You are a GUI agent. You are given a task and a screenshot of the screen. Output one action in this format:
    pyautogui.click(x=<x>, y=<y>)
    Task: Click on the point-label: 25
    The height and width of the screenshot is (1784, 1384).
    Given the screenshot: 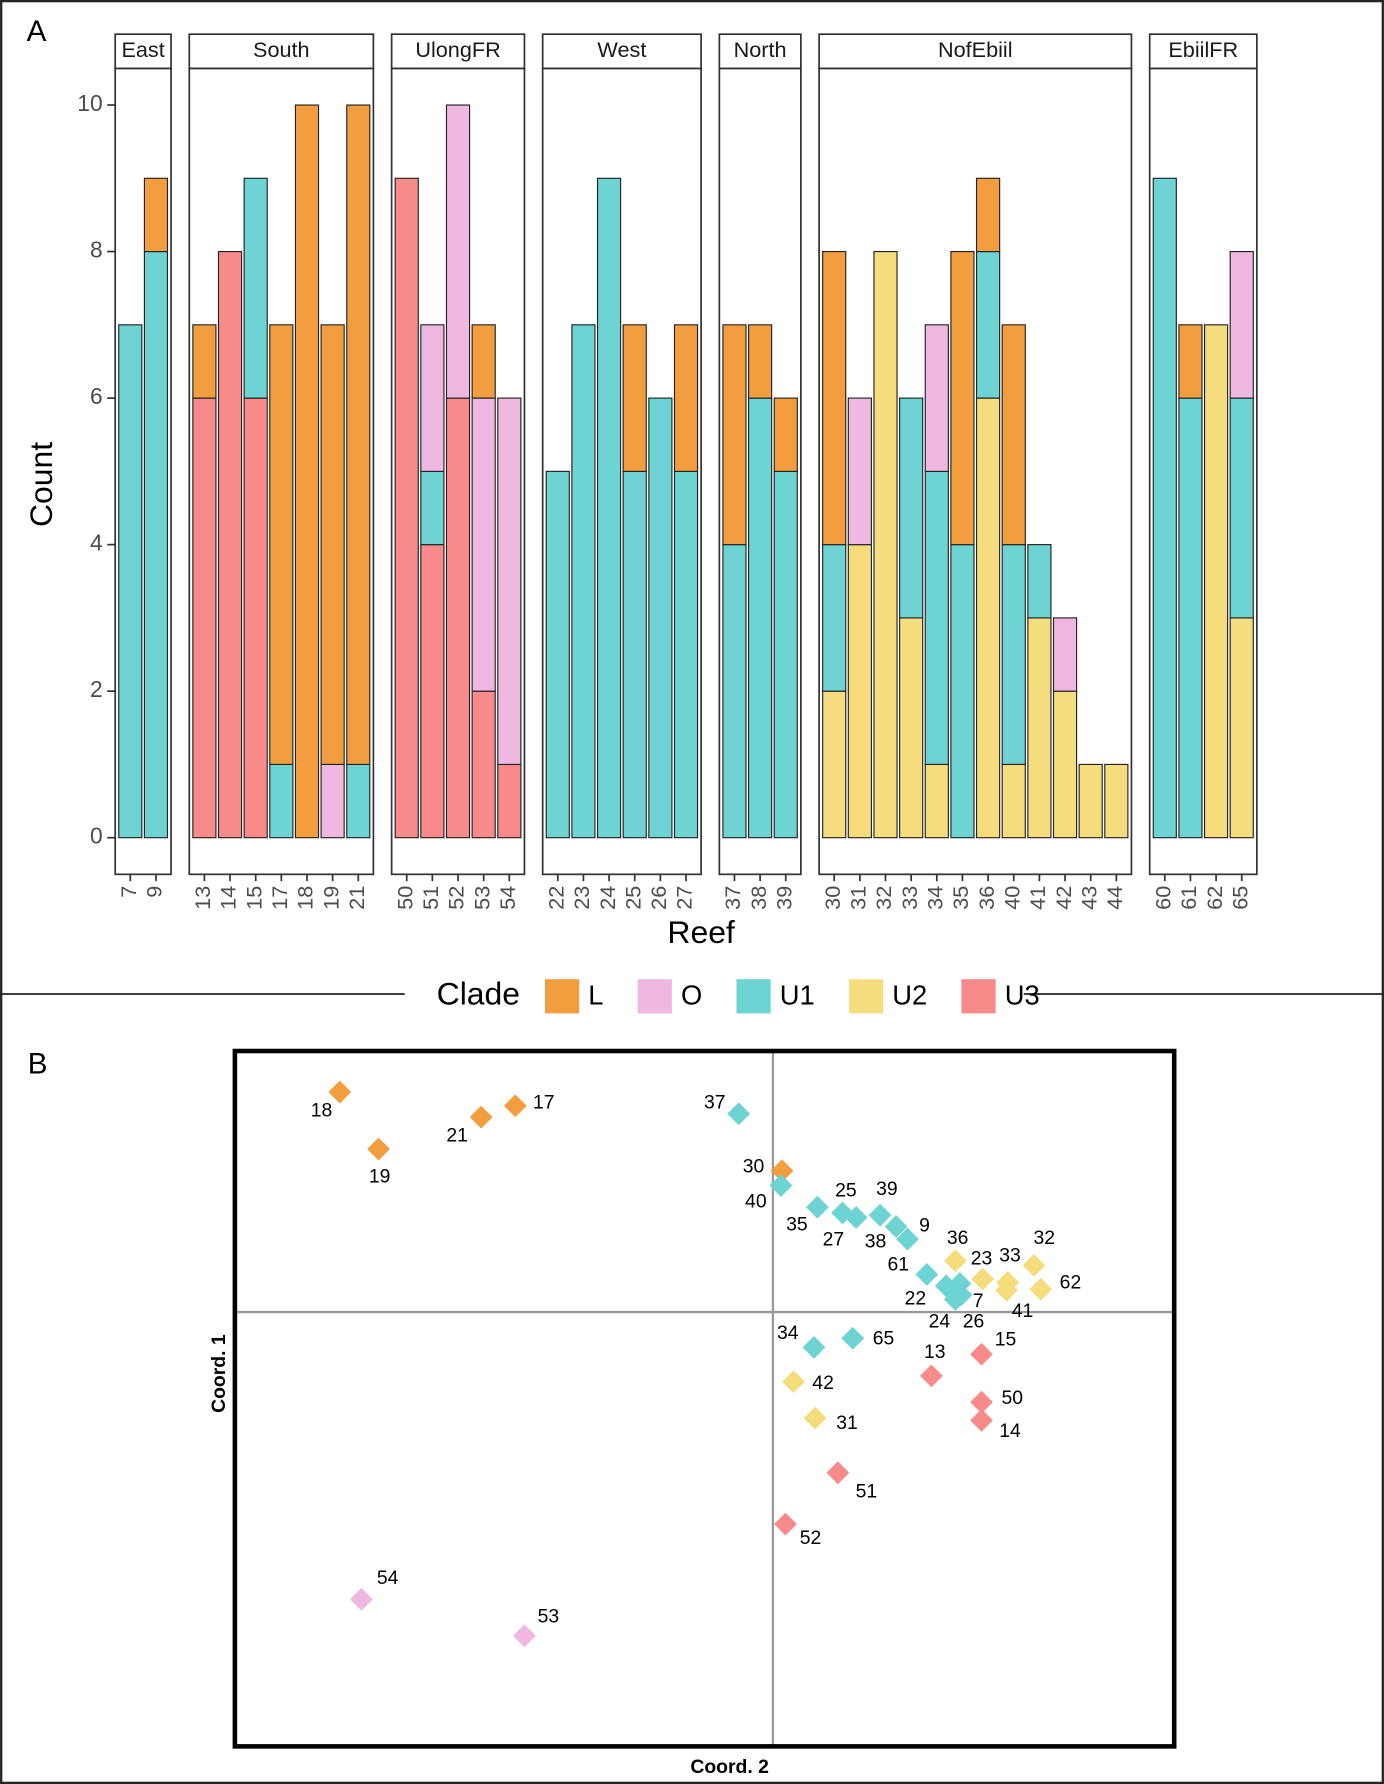 What is the action you would take?
    pyautogui.click(x=846, y=1190)
    